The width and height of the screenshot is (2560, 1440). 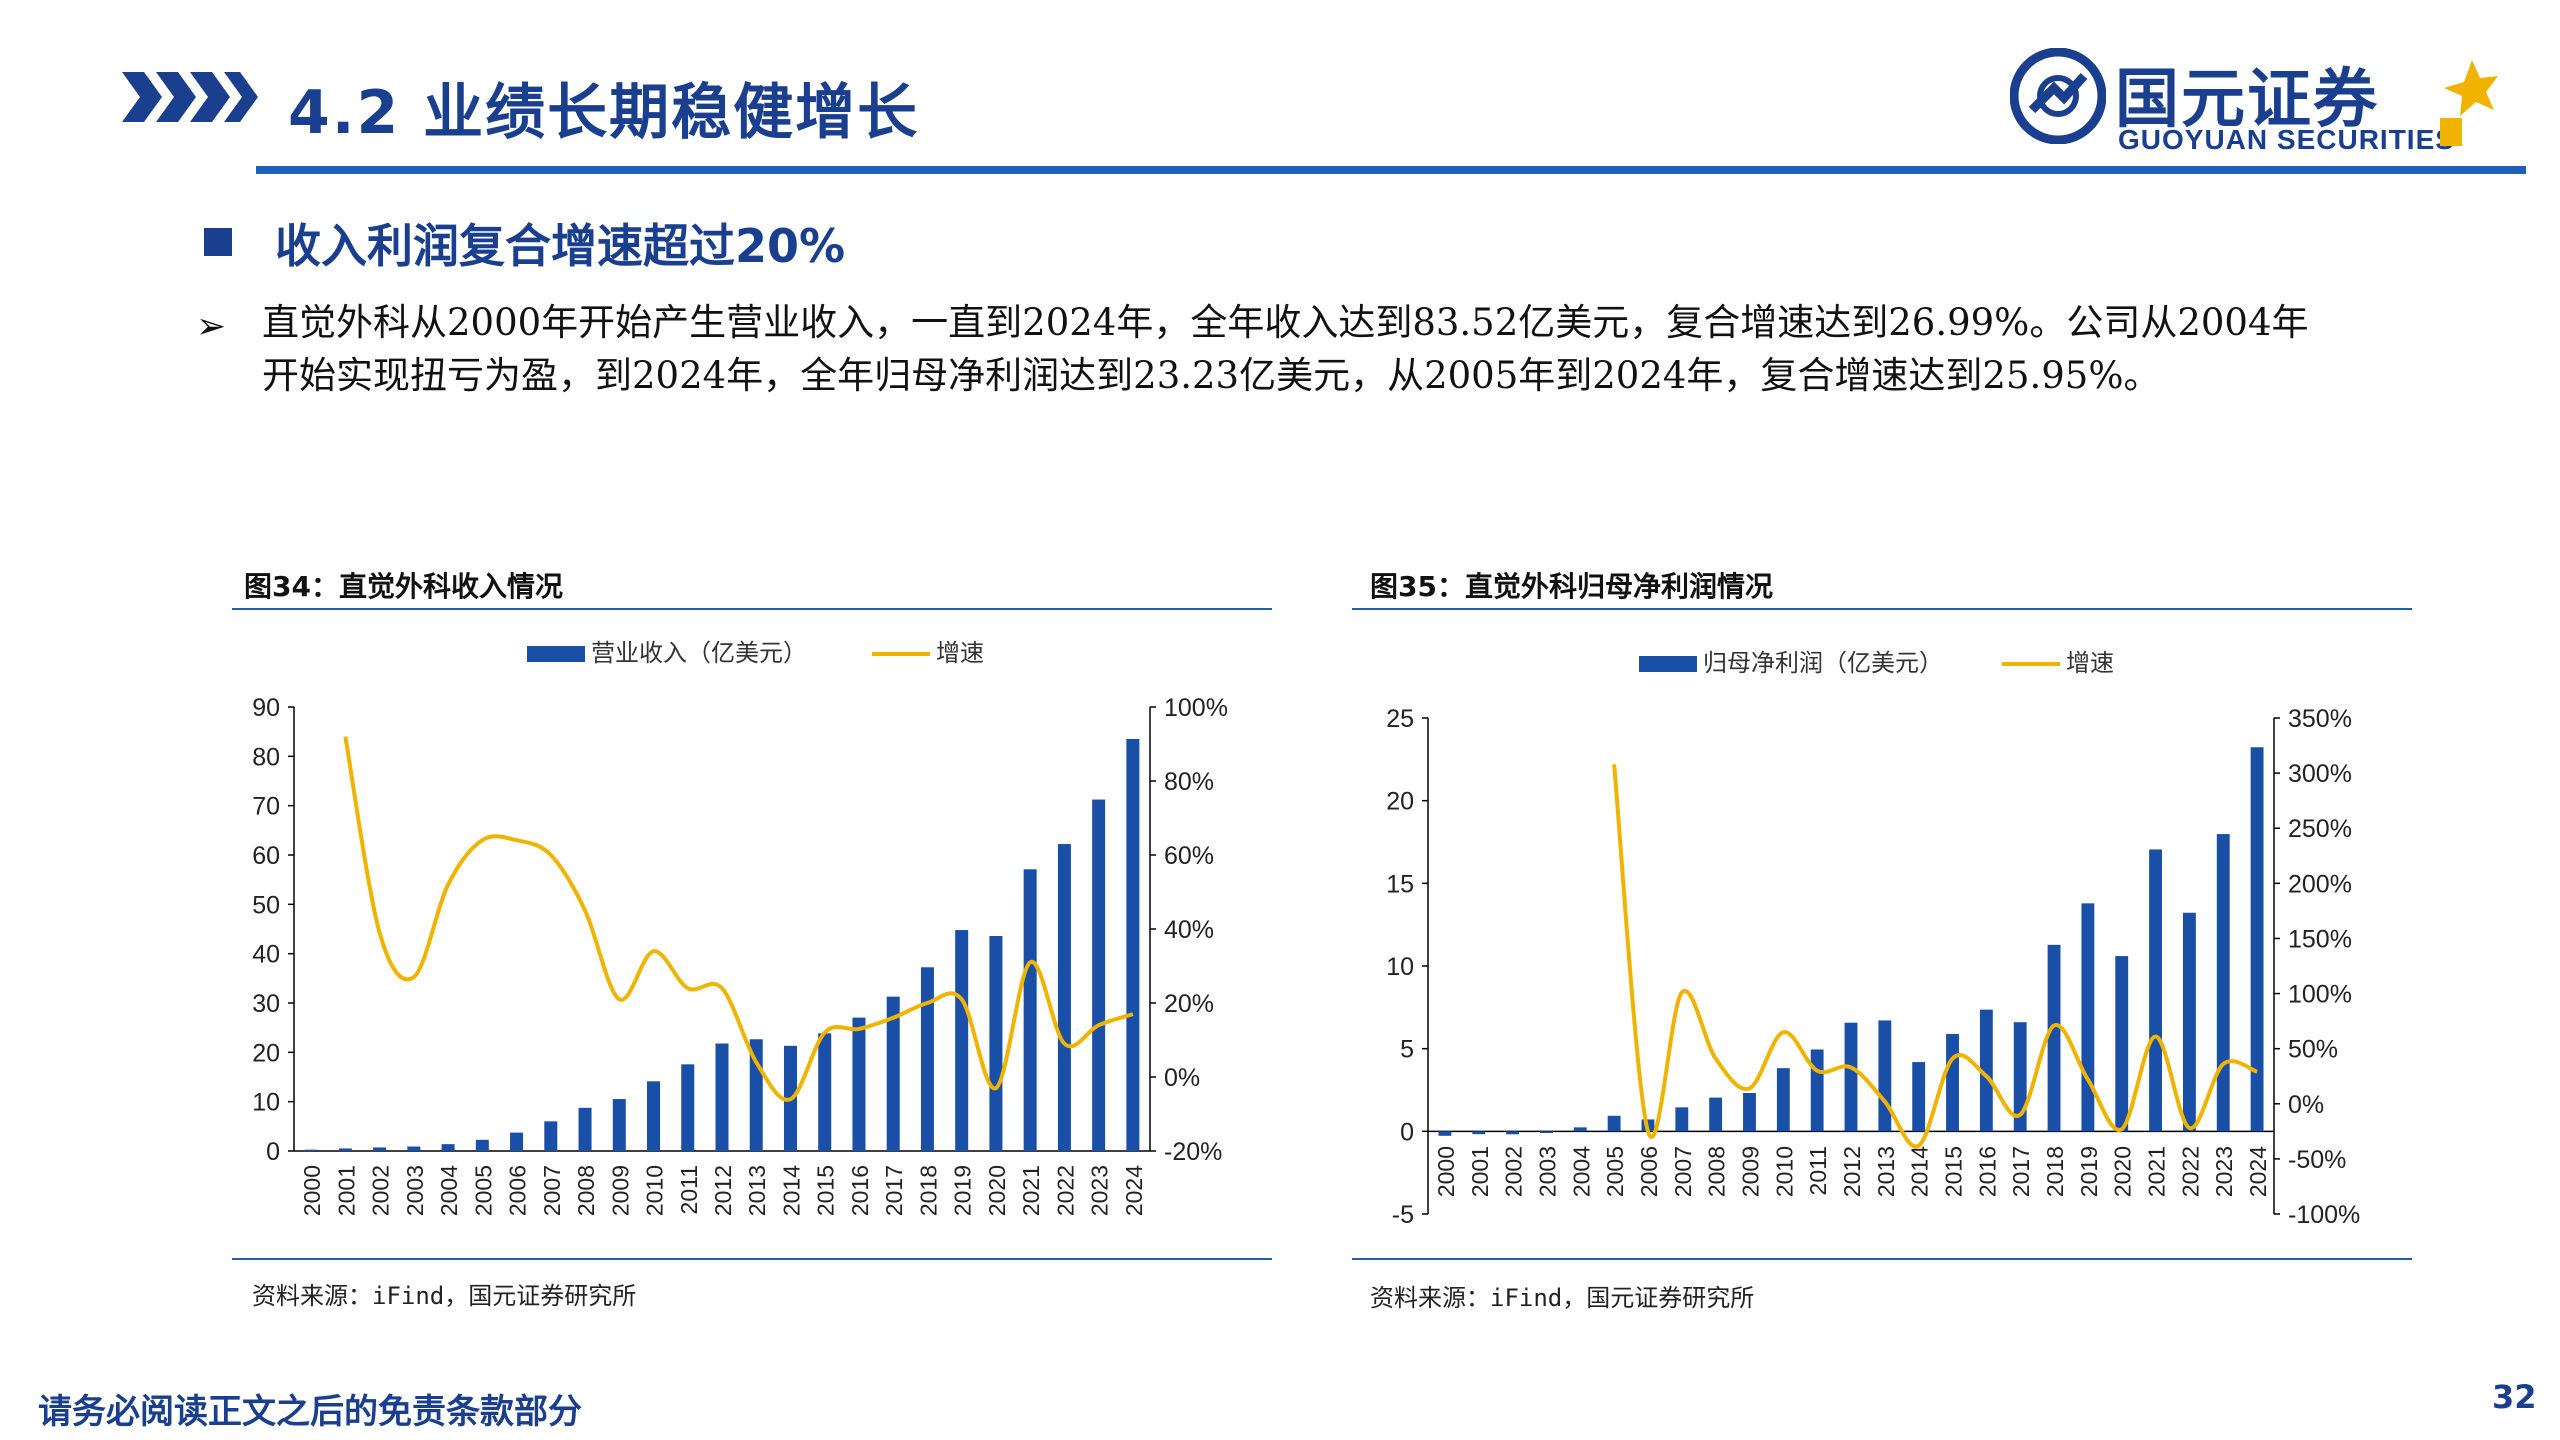 I want to click on right-tick-label: 20%, so click(x=1189, y=1004).